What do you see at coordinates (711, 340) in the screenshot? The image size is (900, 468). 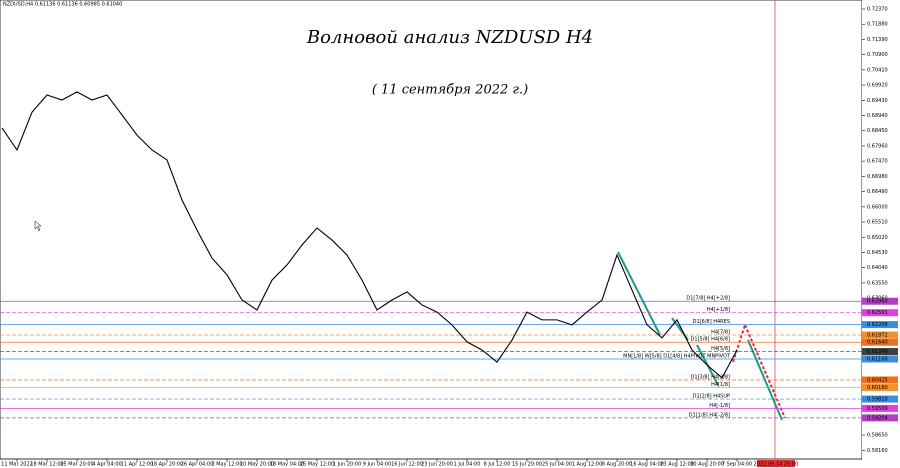 I see `level-label: D1[5/8] H4[6/8]` at bounding box center [711, 340].